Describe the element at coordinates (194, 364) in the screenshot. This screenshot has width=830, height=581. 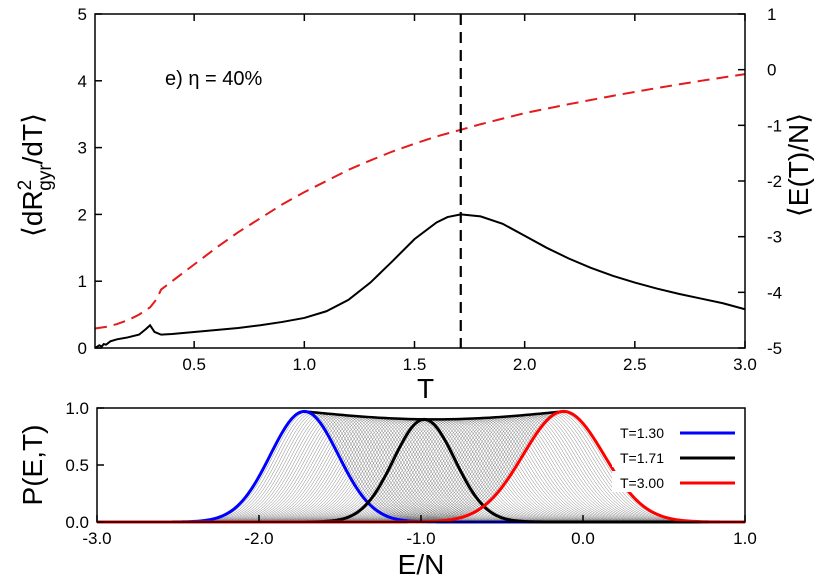
I see `x-tick-label: 0.5` at that location.